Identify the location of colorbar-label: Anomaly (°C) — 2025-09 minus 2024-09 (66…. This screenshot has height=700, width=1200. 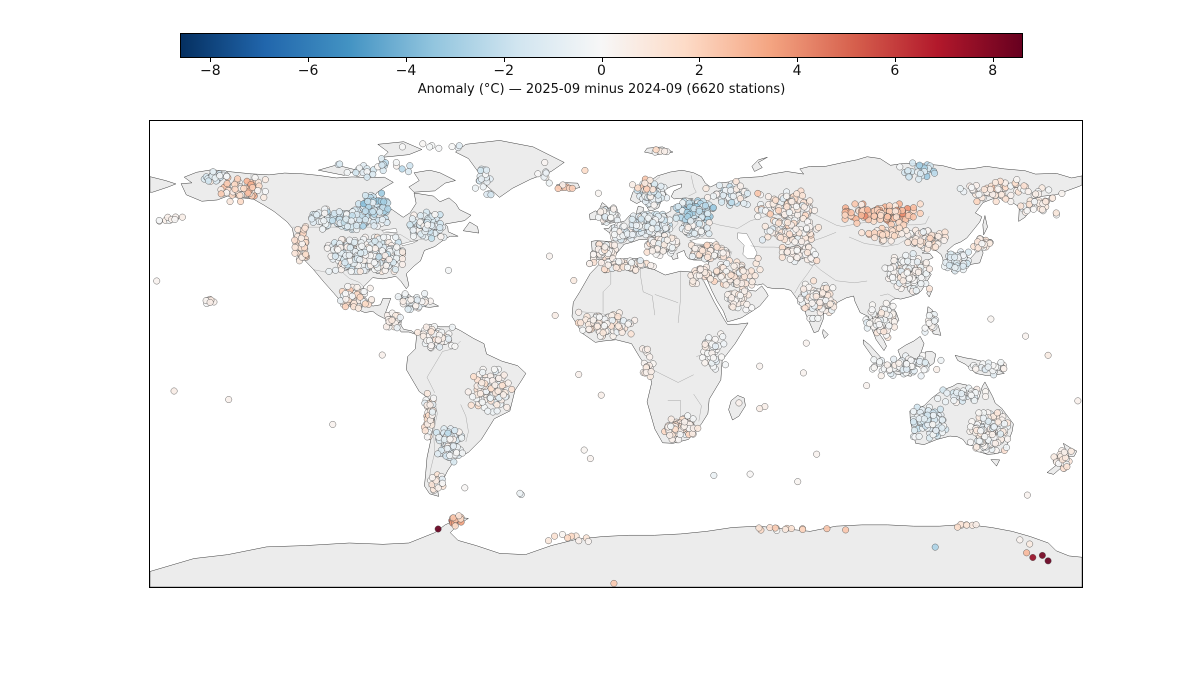
(601, 89).